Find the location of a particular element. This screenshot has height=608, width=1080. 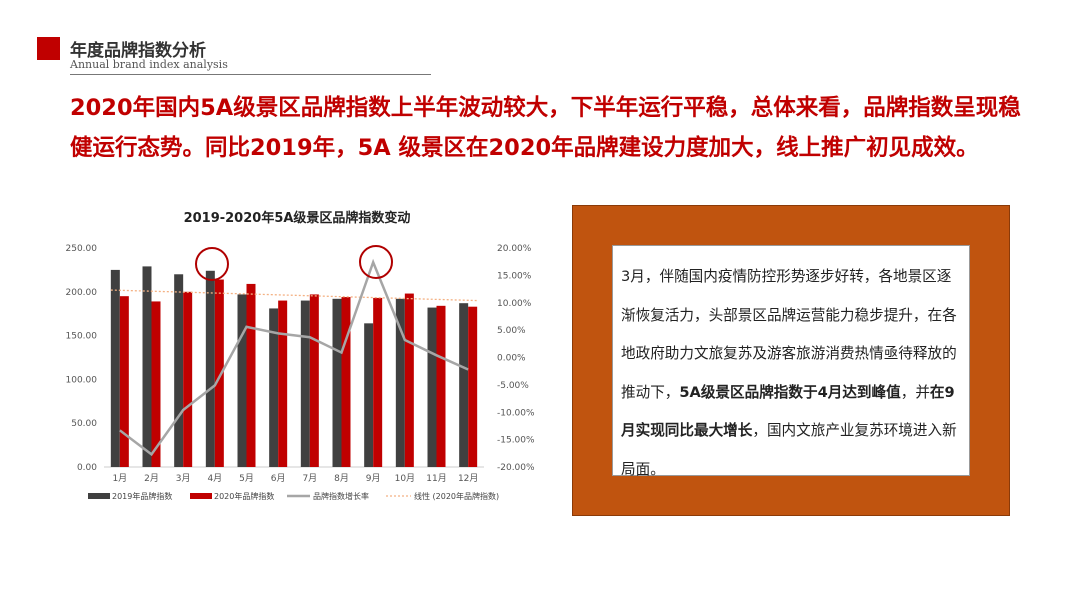

highlight-circle-april is located at coordinates (212, 264).